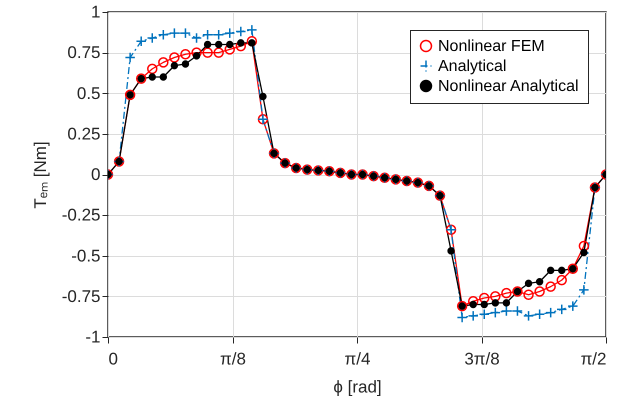 The height and width of the screenshot is (419, 625). I want to click on x-tick-label: 3π/8, so click(482, 359).